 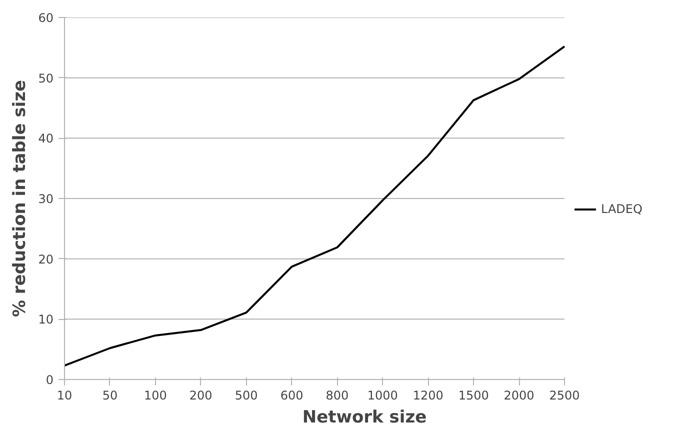 I want to click on x-tick-label: 1000, so click(x=382, y=395).